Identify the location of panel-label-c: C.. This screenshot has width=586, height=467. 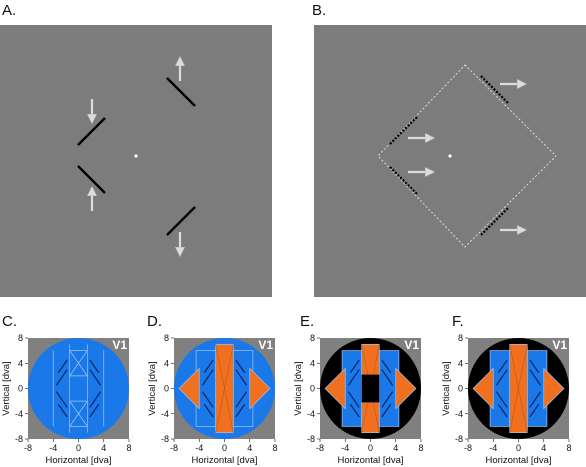
(9, 321).